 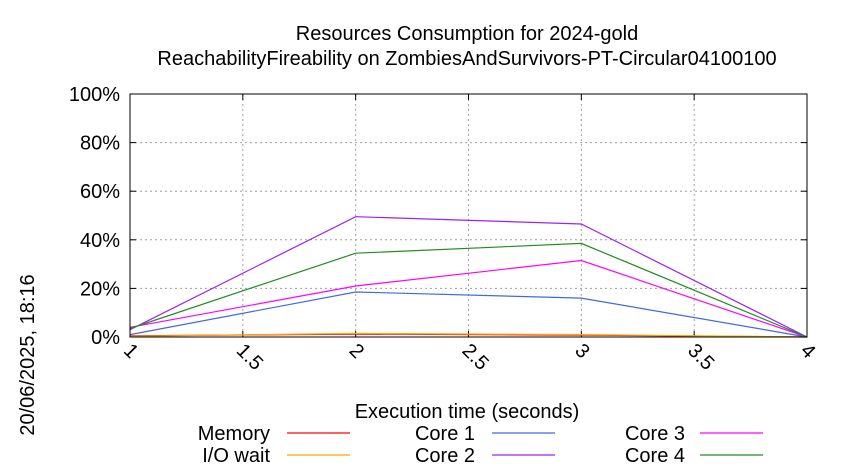 I want to click on y-tick-label: 20%, so click(x=100, y=289).